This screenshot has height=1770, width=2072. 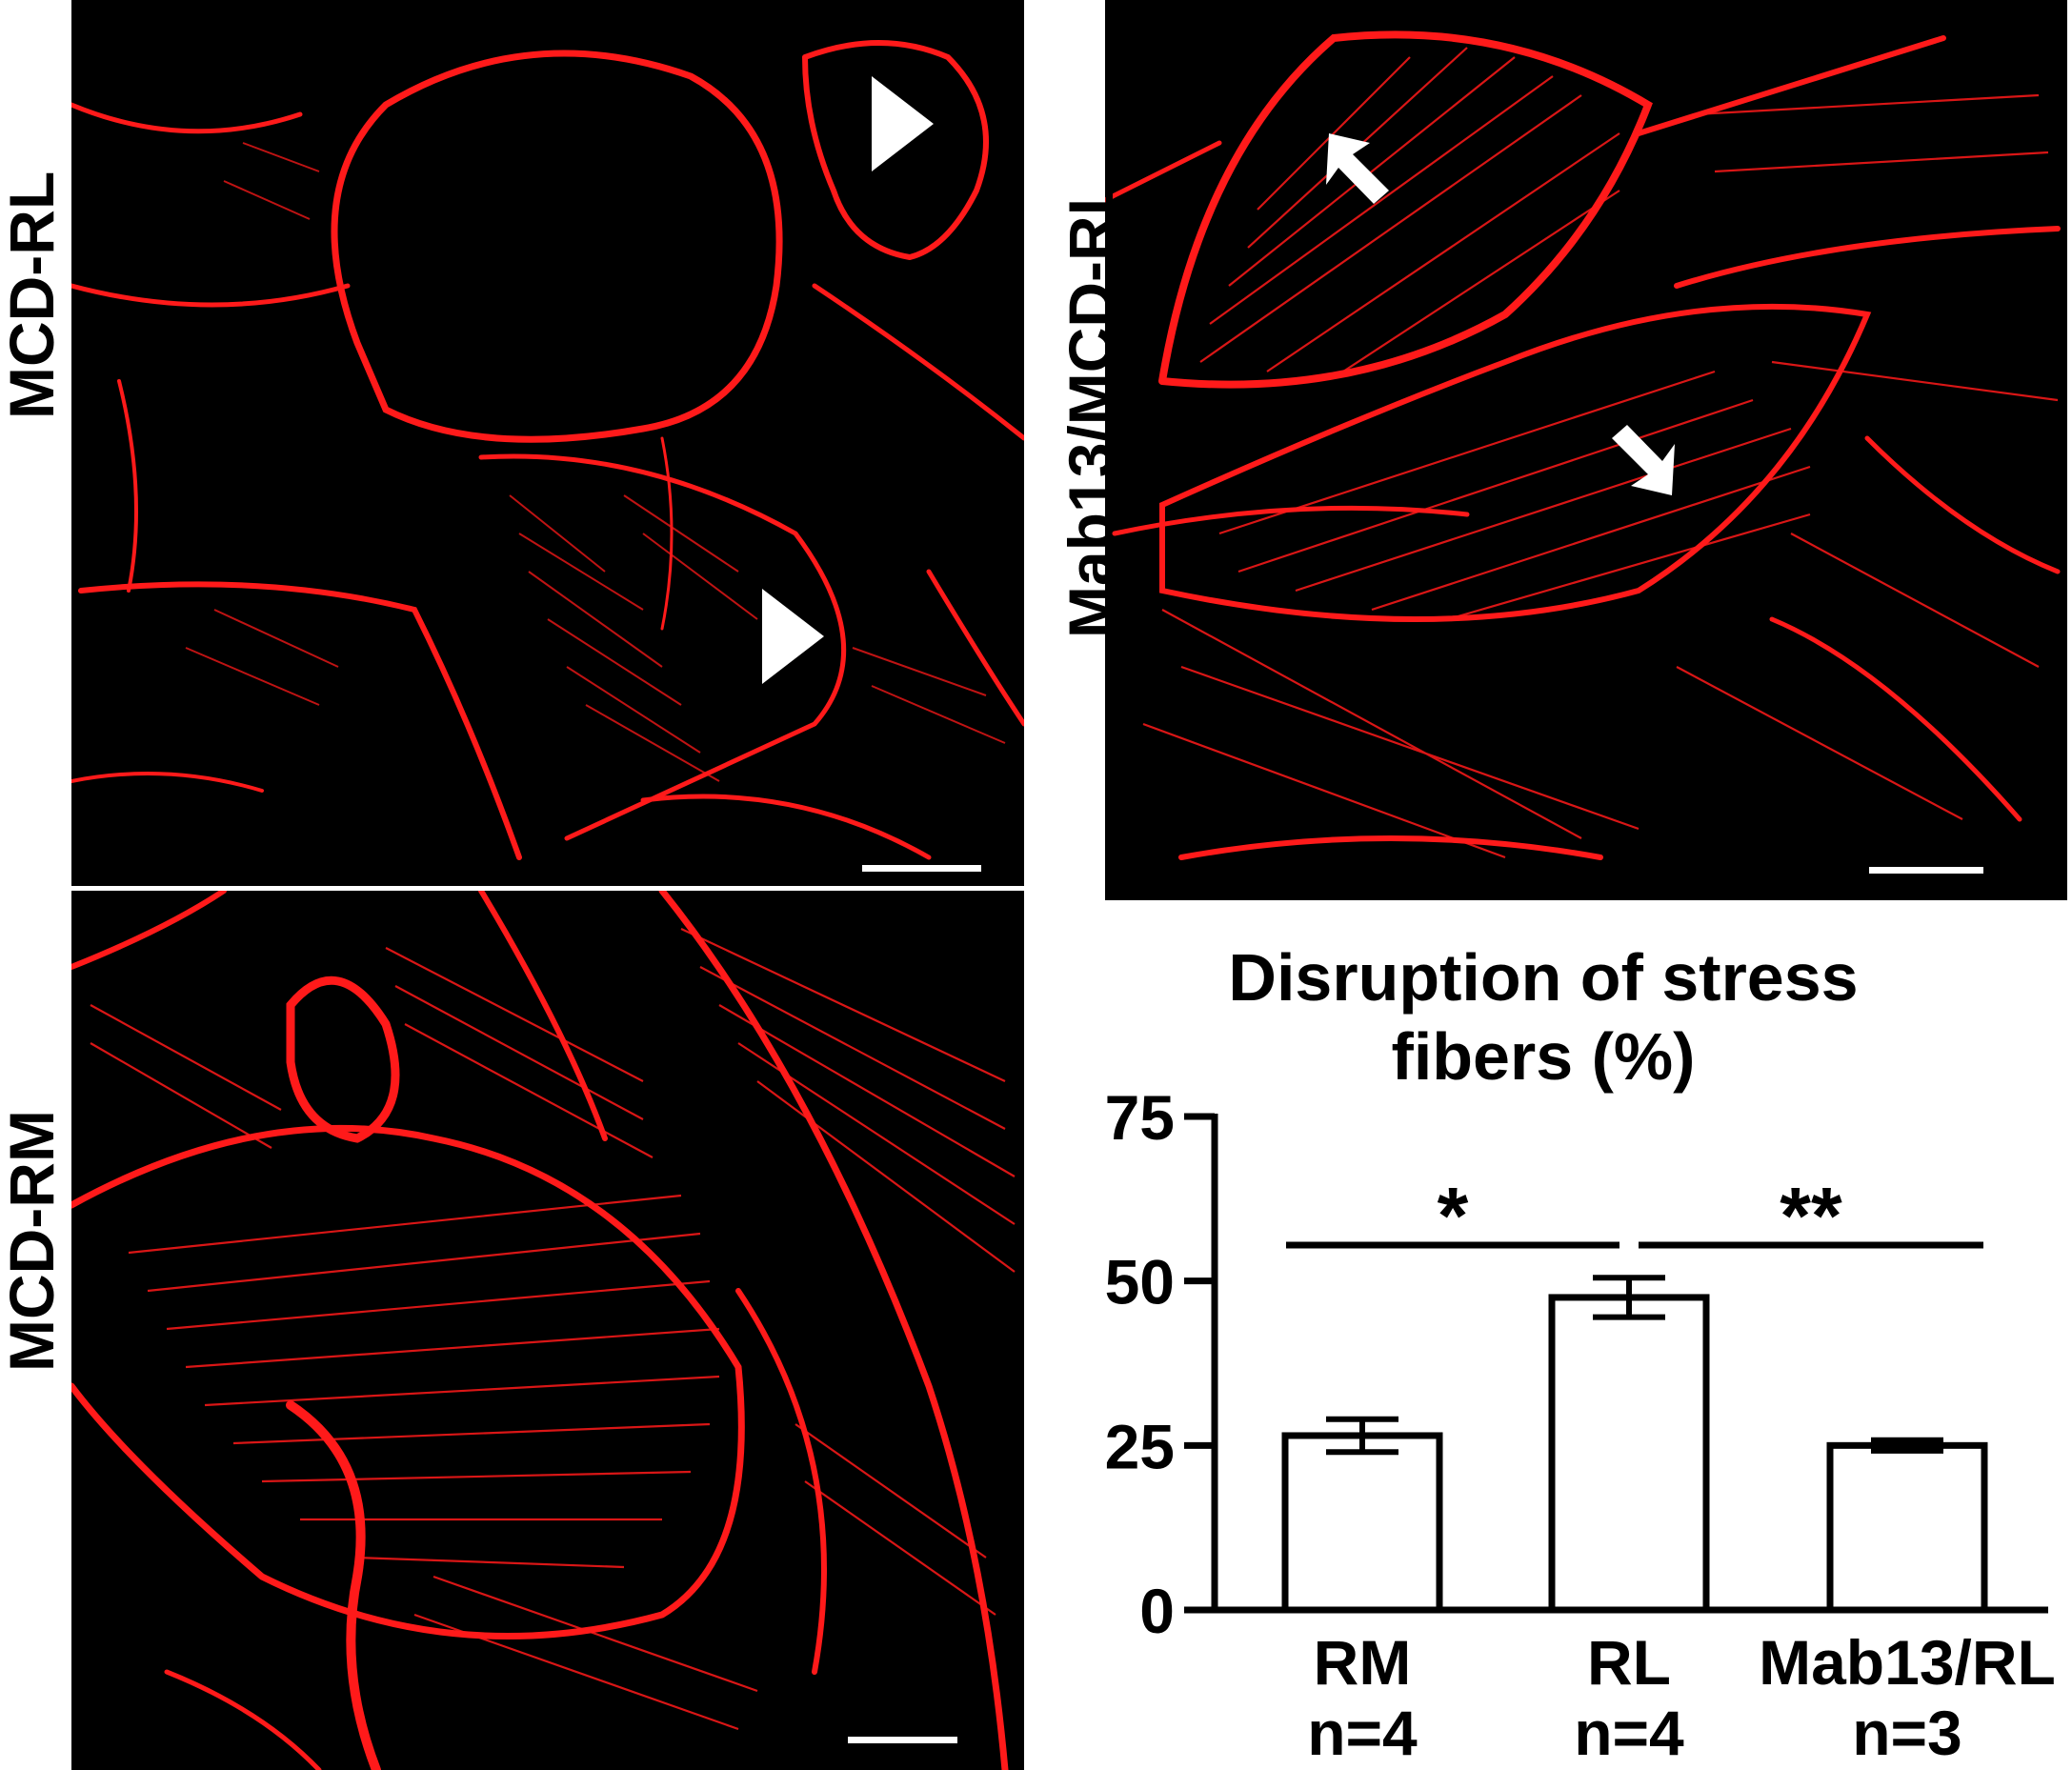 What do you see at coordinates (1629, 1454) in the screenshot?
I see `bar-rl` at bounding box center [1629, 1454].